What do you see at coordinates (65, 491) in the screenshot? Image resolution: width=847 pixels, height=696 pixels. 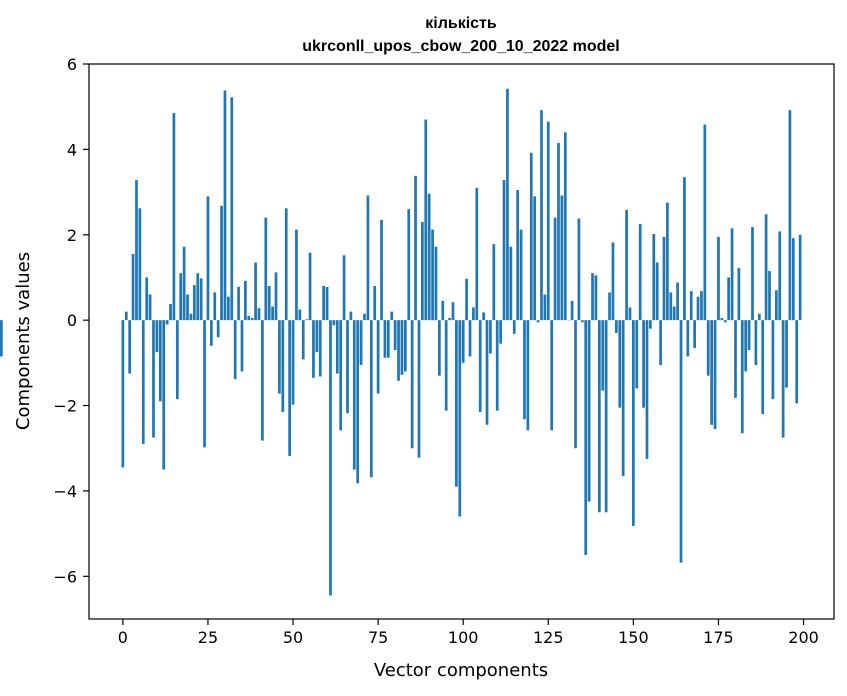 I see `y-tick-label: −4` at bounding box center [65, 491].